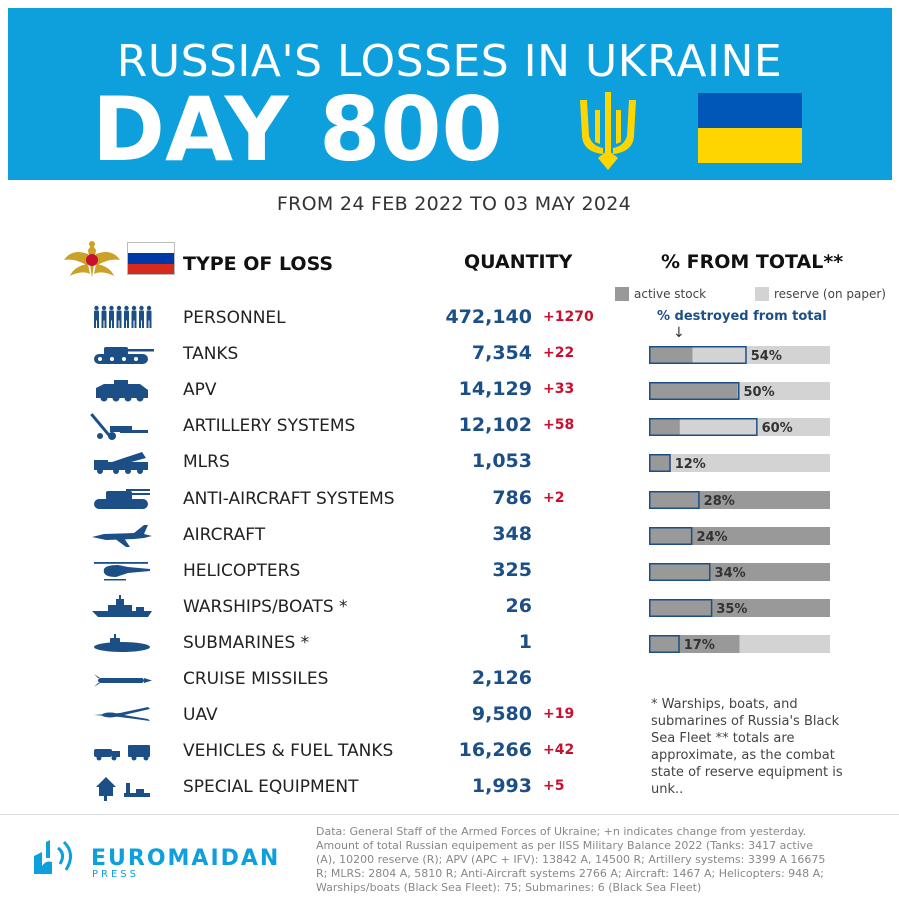 This screenshot has width=899, height=899. I want to click on date-range: FROM 24 FEB 2022 TO 03 MAY 2024, so click(454, 204).